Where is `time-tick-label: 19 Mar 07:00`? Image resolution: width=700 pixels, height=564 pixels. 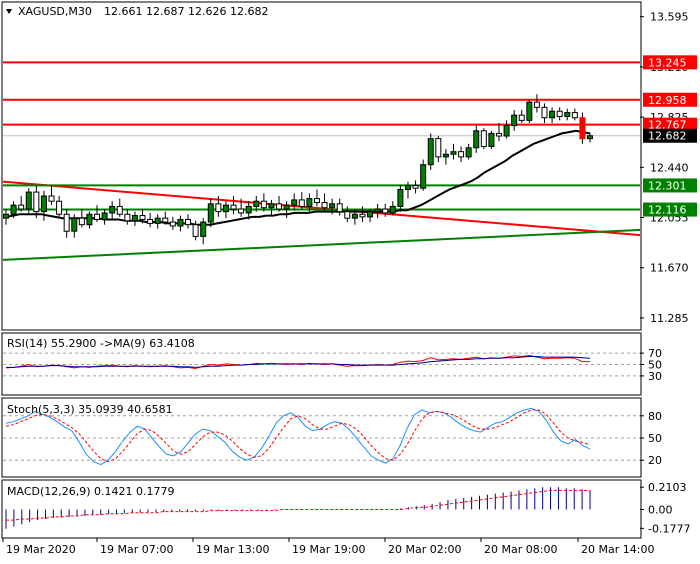 time-tick-label: 19 Mar 07:00 is located at coordinates (136, 549).